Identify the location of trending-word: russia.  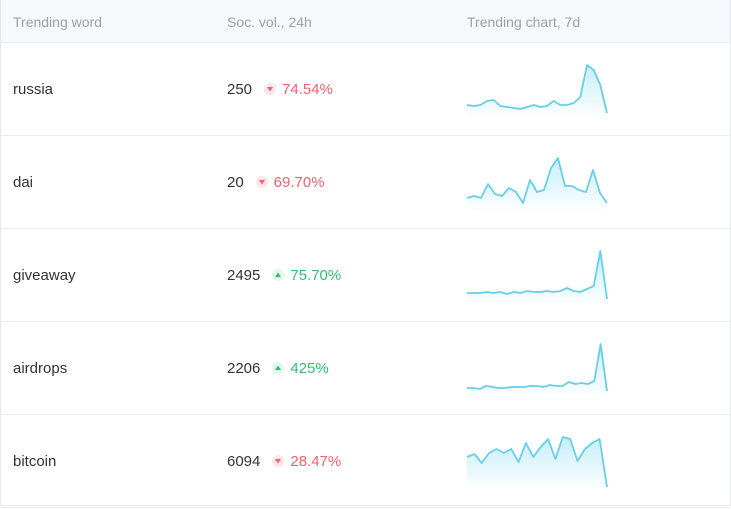
(33, 89).